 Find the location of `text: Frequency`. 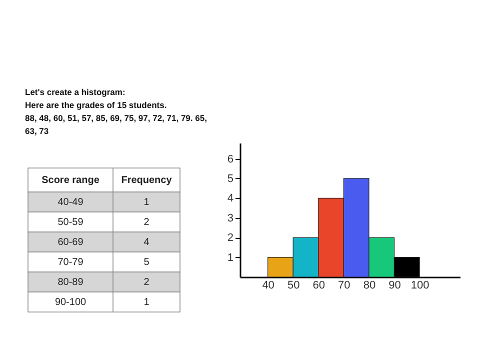

text: Frequency is located at coordinates (146, 180).